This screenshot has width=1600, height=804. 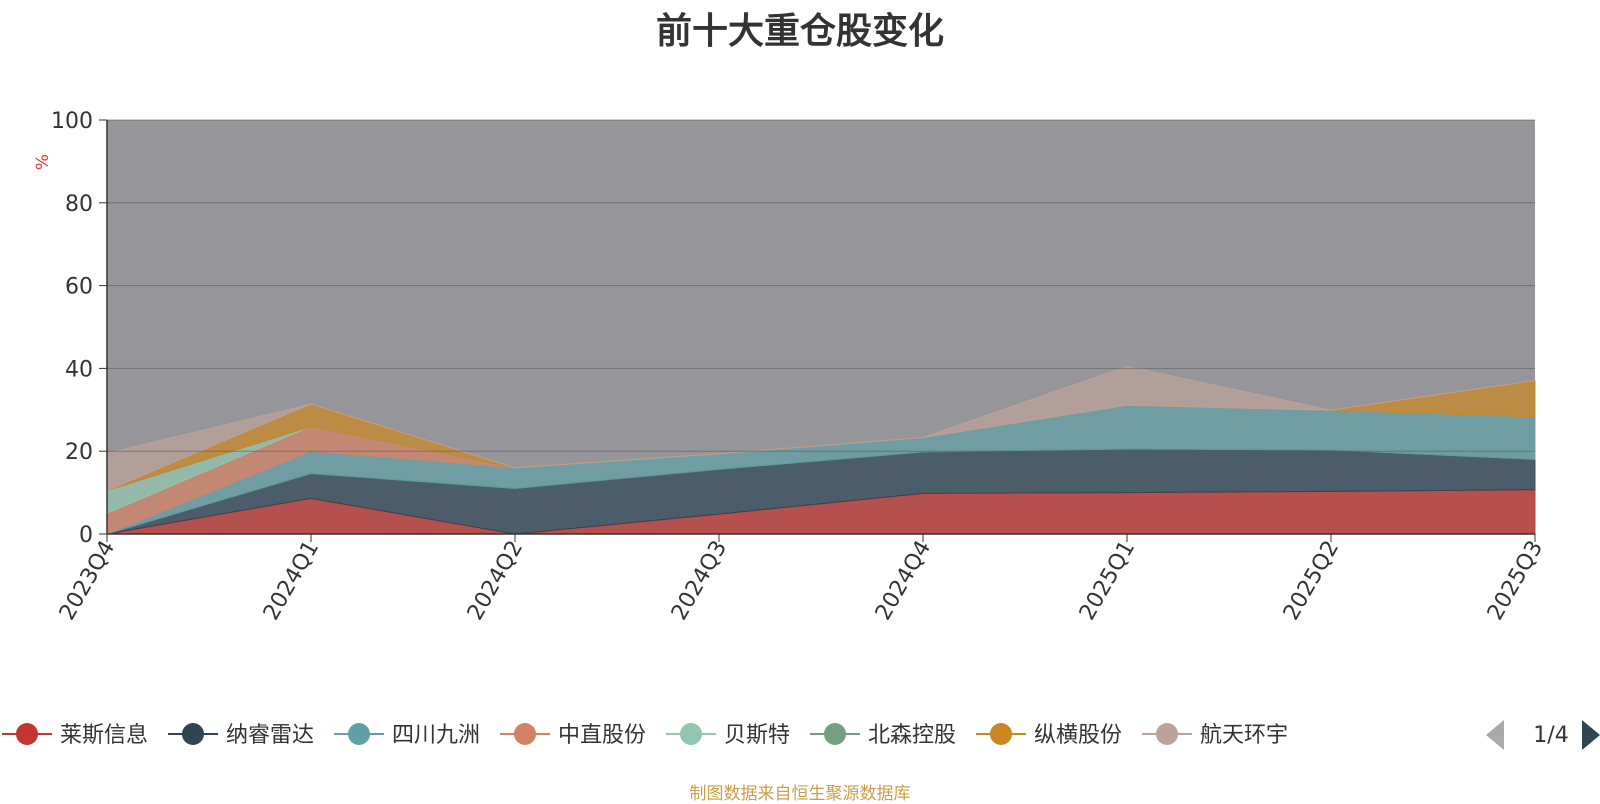 I want to click on y-tick-label: 0, so click(x=86, y=535).